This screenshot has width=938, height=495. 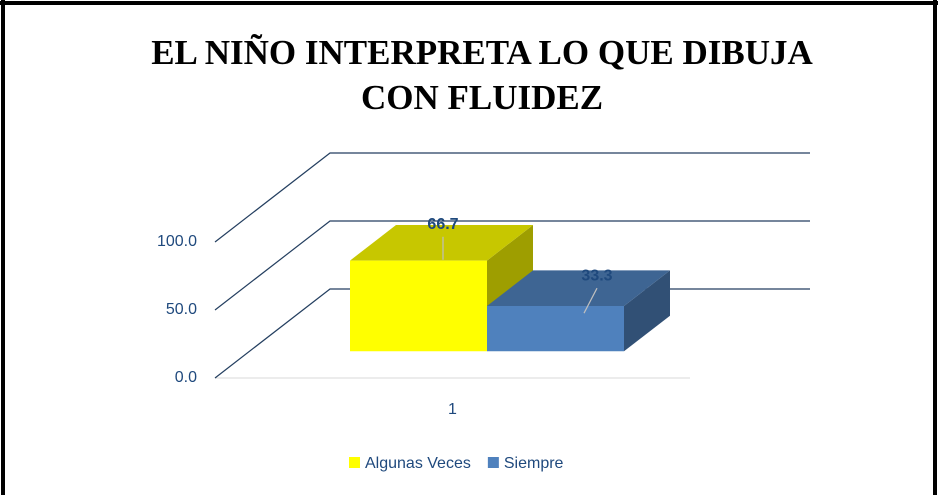 I want to click on legend-label: Siempre, so click(x=534, y=463).